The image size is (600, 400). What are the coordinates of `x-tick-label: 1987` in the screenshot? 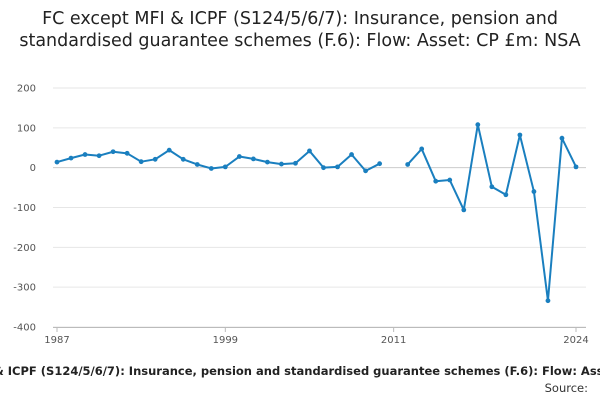 It's located at (56, 340).